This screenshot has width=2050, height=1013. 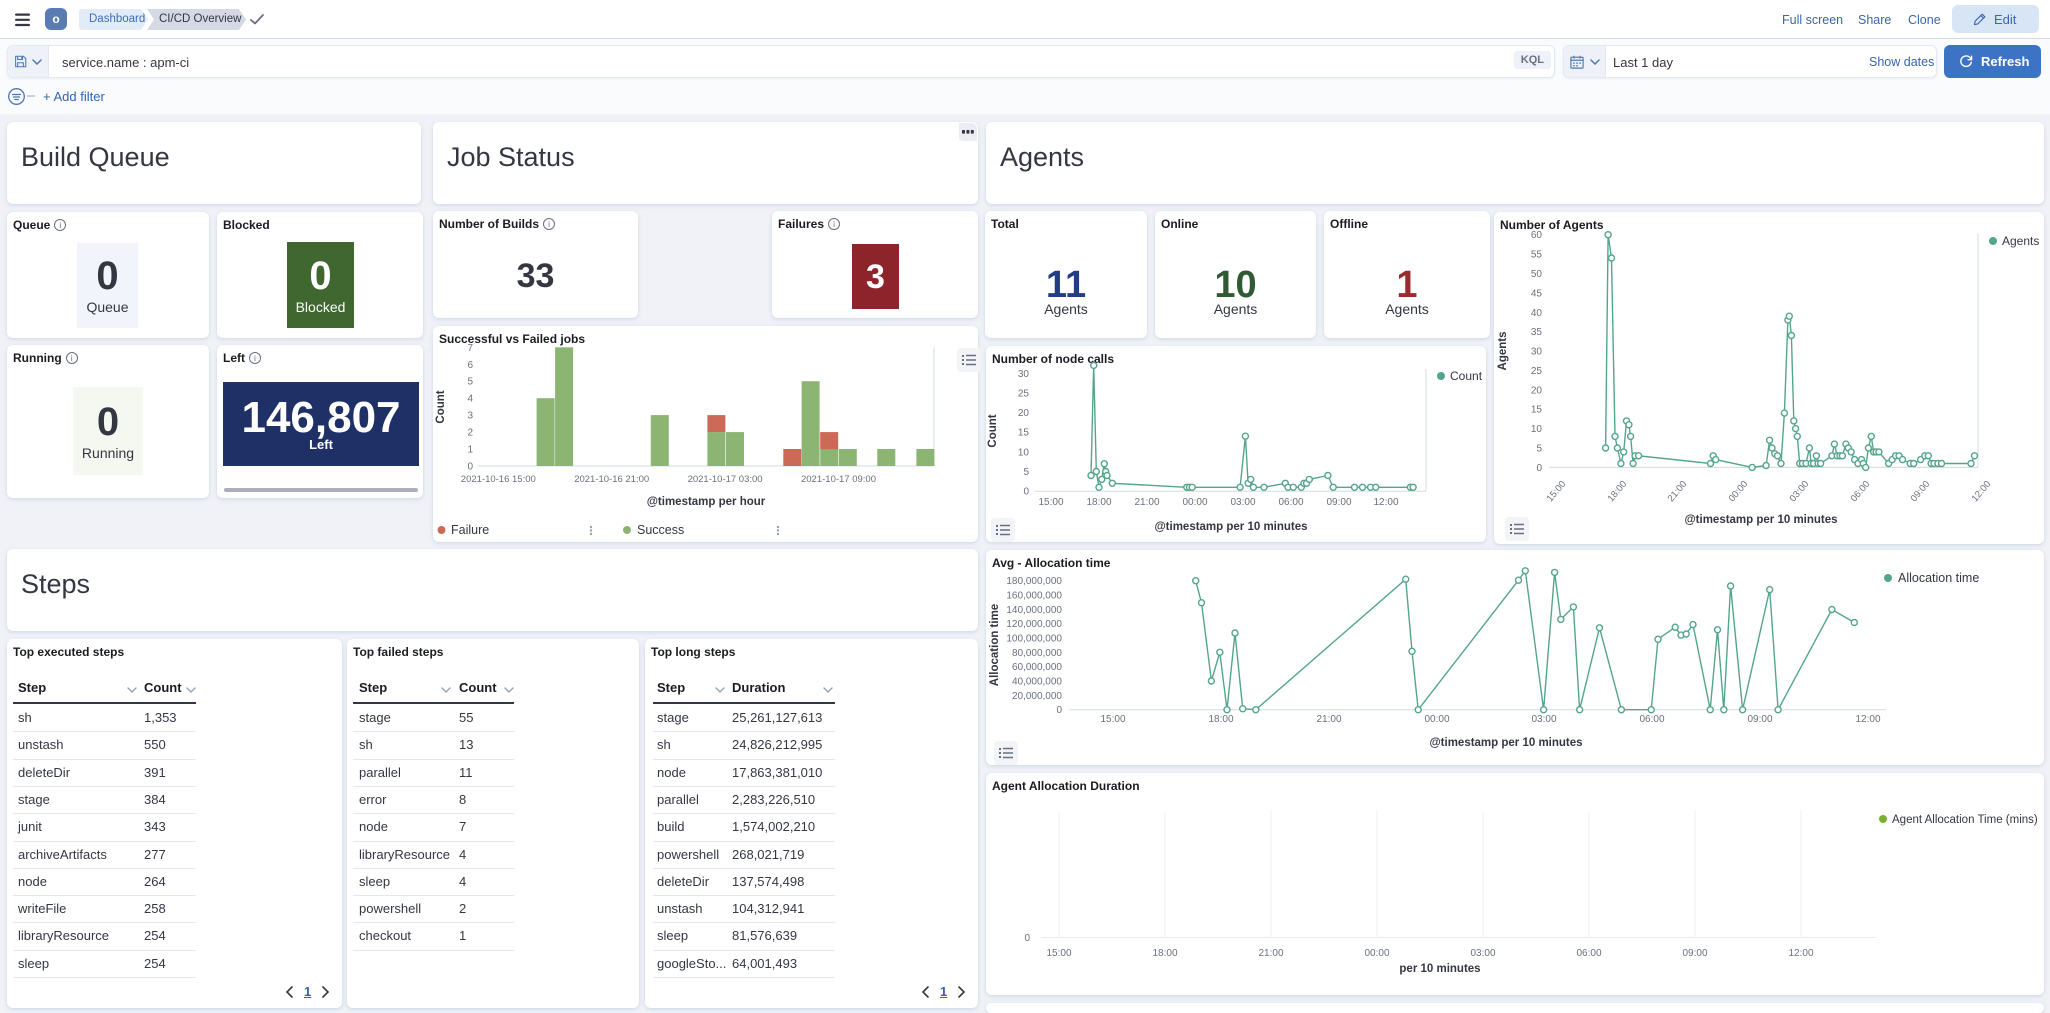 I want to click on svg-text: Success, so click(x=660, y=530).